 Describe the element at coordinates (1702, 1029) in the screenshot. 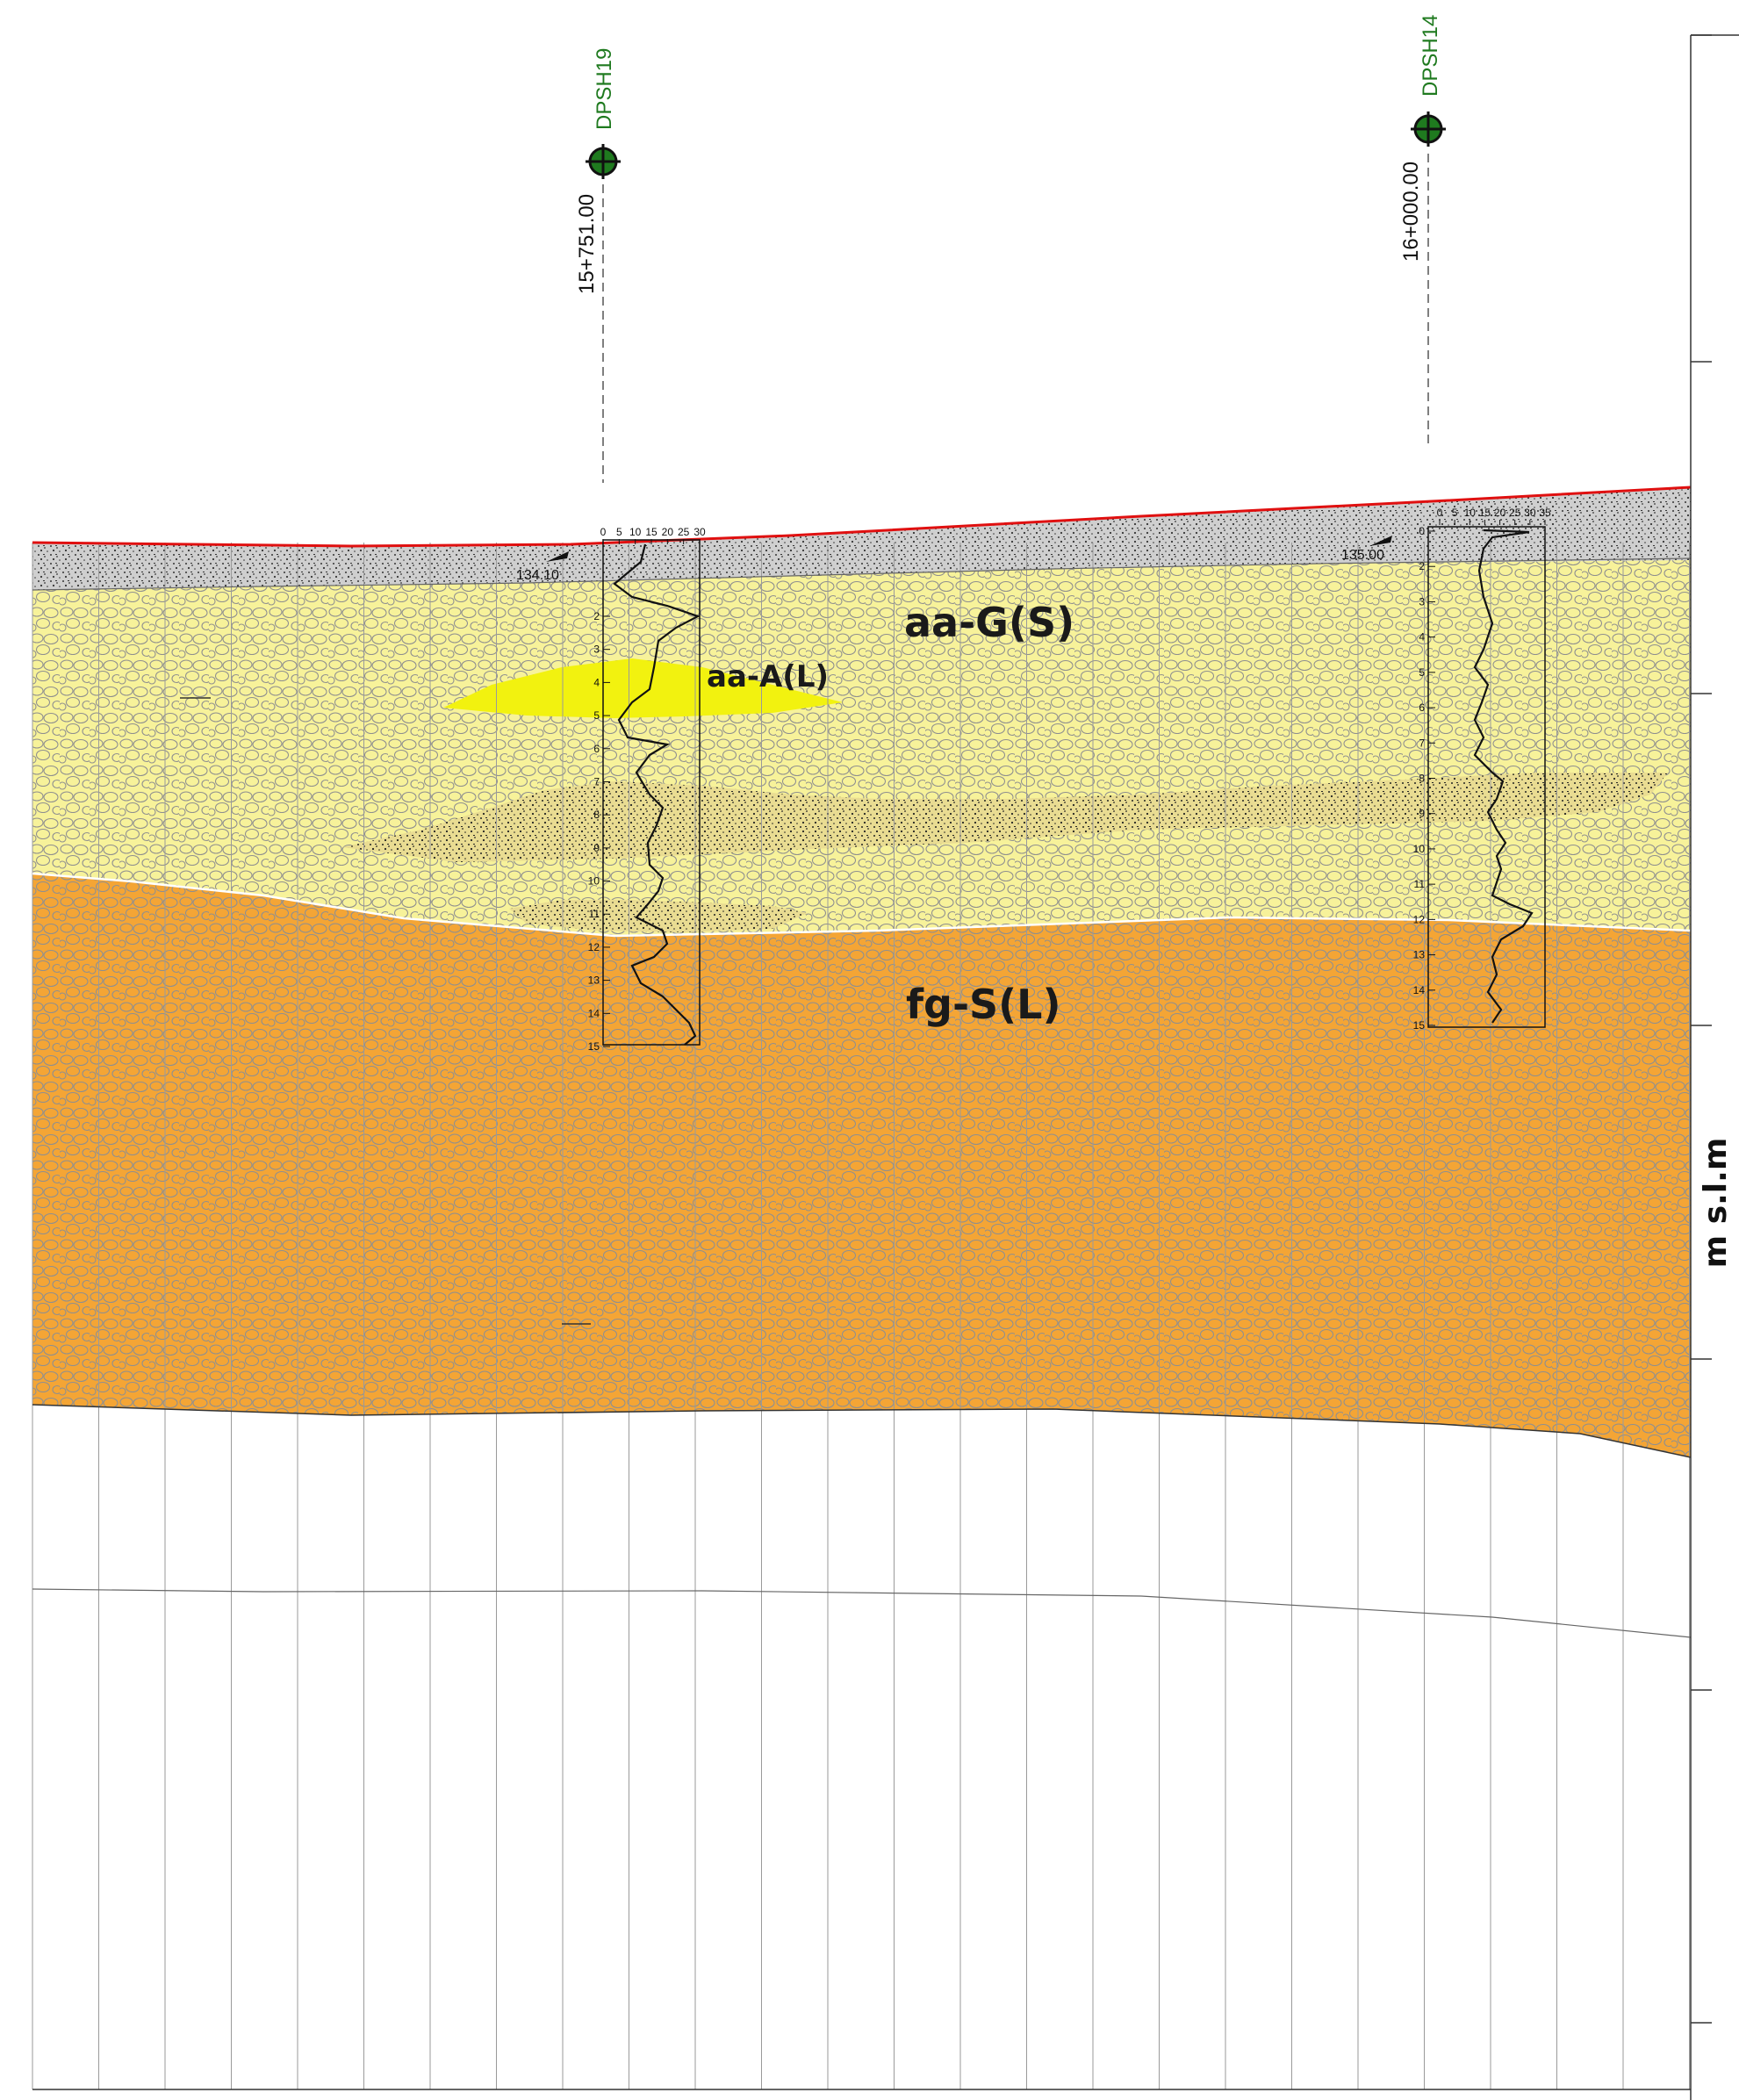

I see `elevation-axis-ticks` at that location.